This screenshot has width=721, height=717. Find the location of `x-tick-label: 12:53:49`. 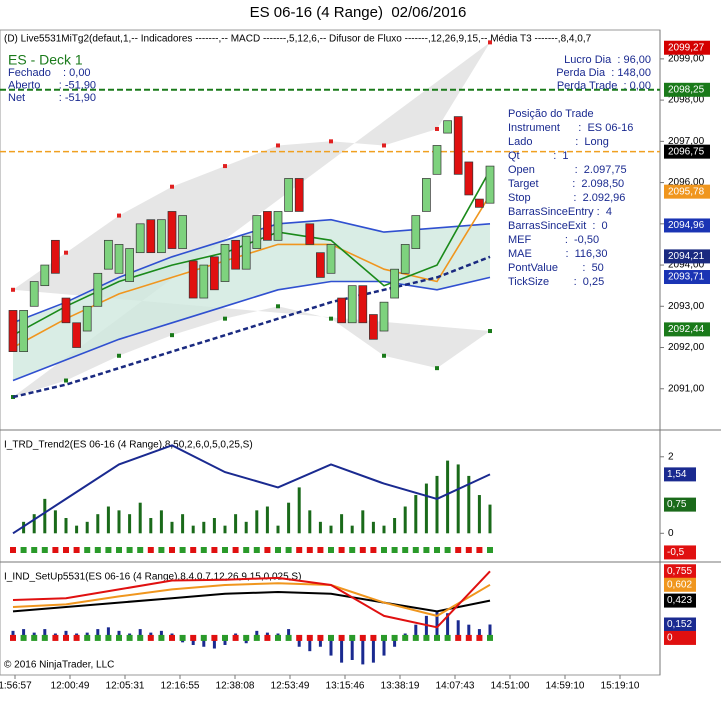

x-tick-label: 12:53:49 is located at coordinates (290, 686).